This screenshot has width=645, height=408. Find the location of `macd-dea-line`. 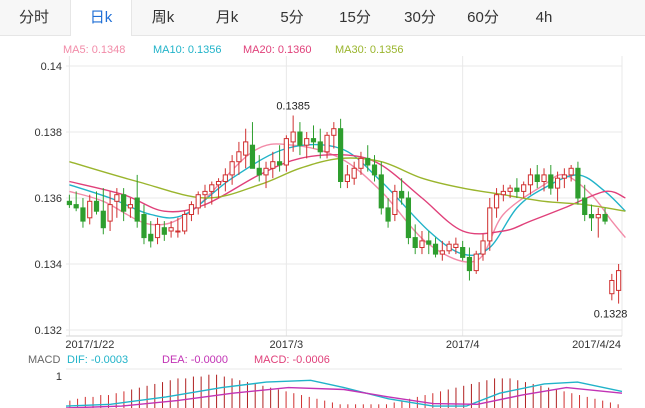

macd-dea-line is located at coordinates (344, 397).